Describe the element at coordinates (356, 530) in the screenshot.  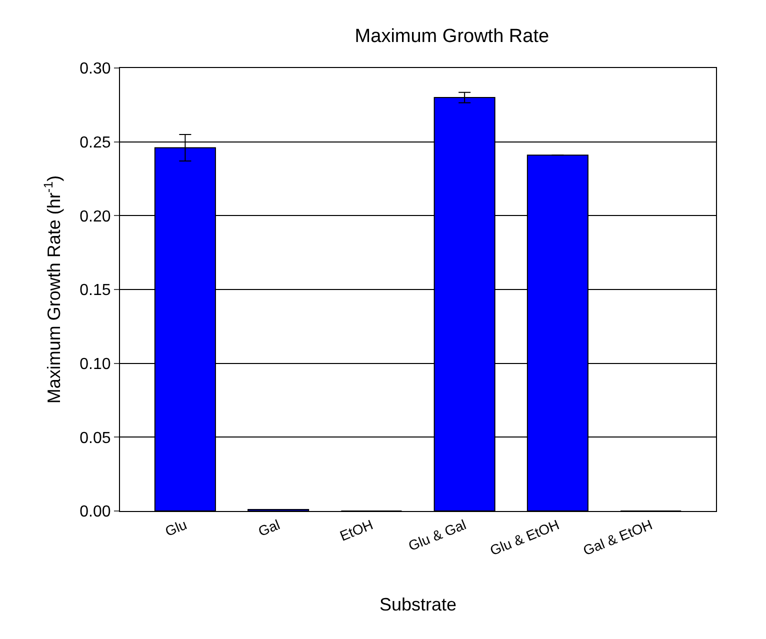
I see `x-tick-label: EtOH` at that location.